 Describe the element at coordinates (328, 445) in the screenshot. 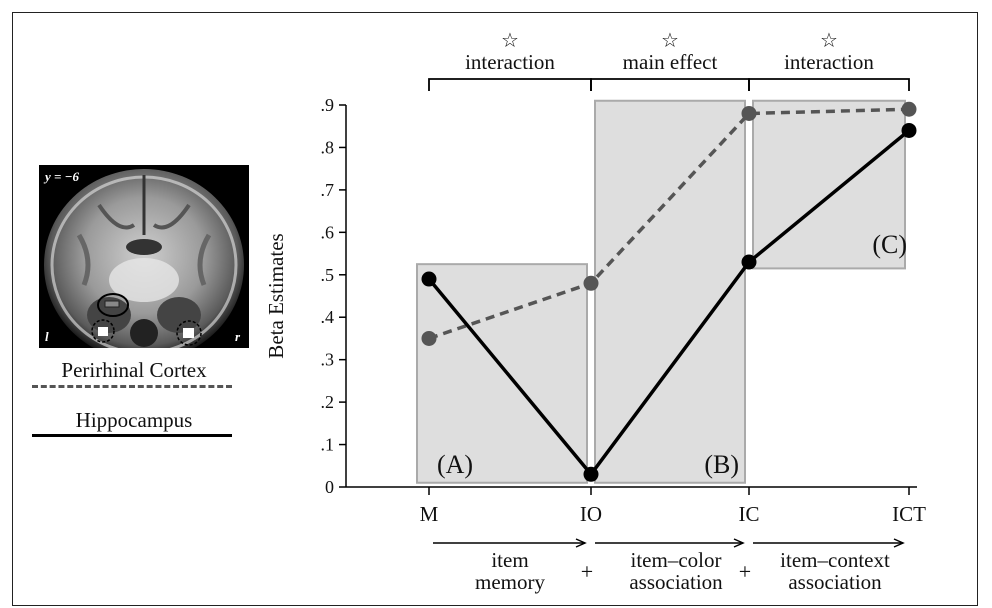

I see `y-tick-label: .1` at that location.